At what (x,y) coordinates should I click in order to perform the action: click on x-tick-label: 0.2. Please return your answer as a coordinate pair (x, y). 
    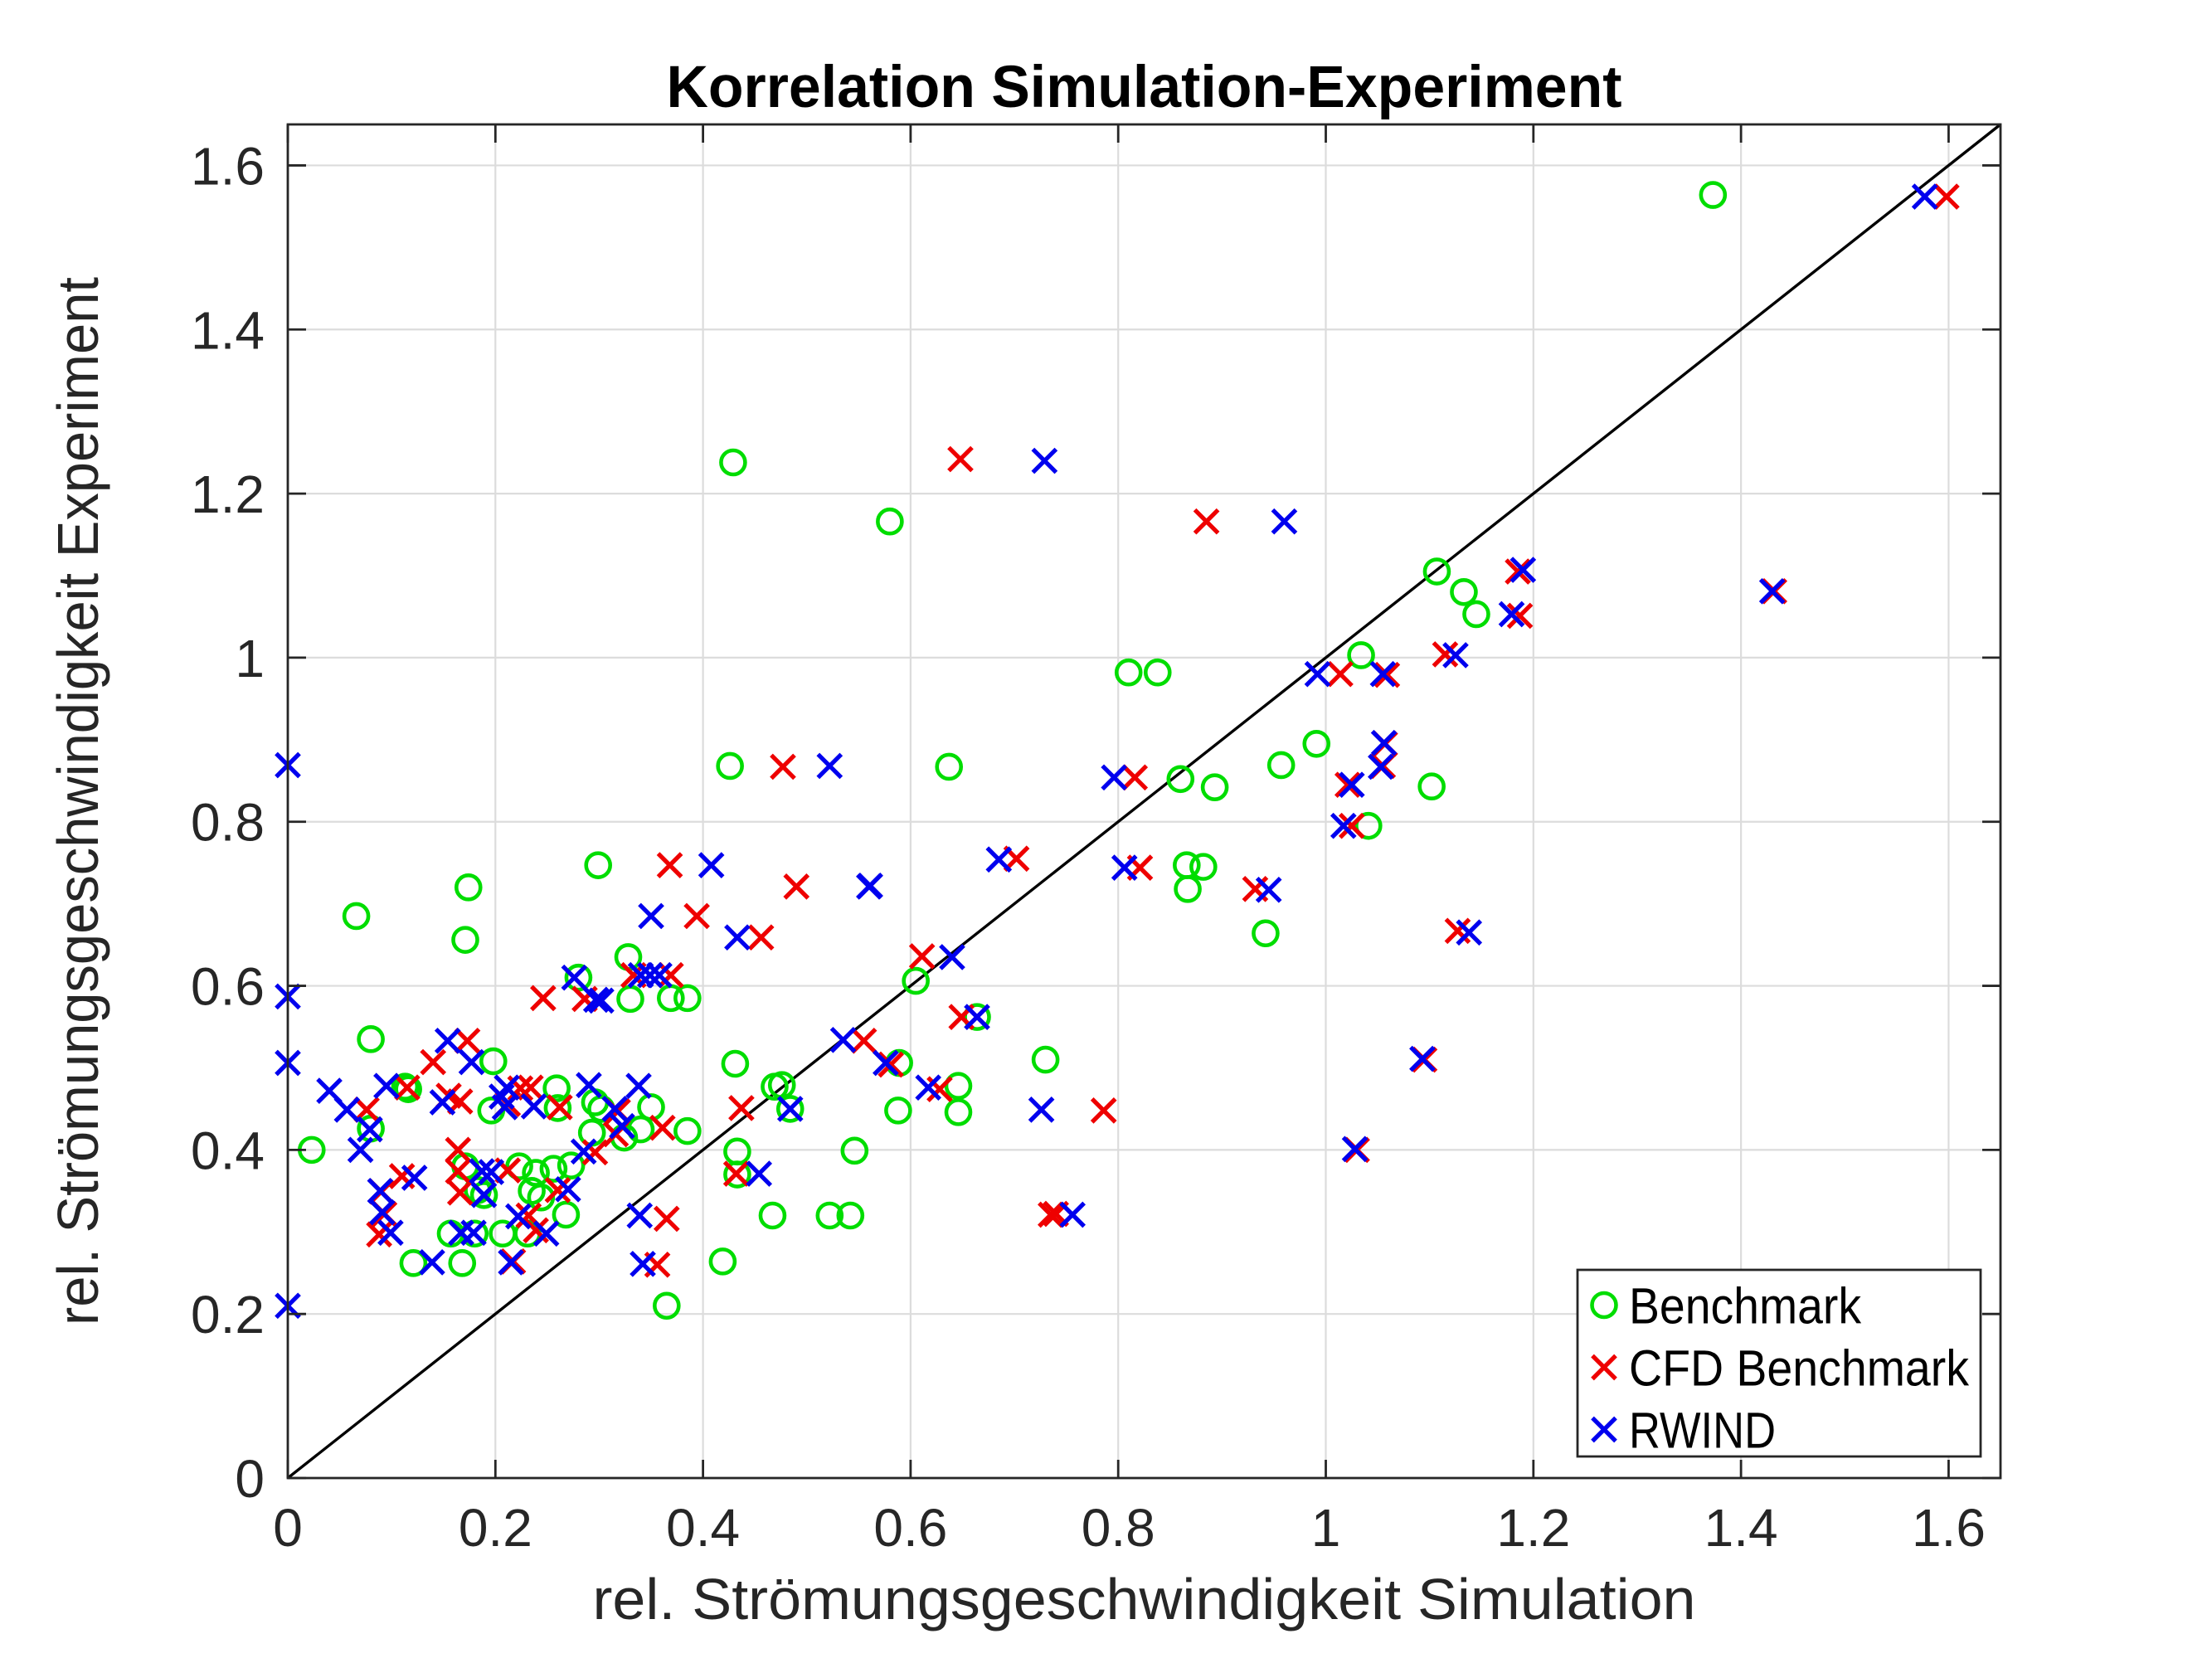
    Looking at the image, I should click on (496, 1528).